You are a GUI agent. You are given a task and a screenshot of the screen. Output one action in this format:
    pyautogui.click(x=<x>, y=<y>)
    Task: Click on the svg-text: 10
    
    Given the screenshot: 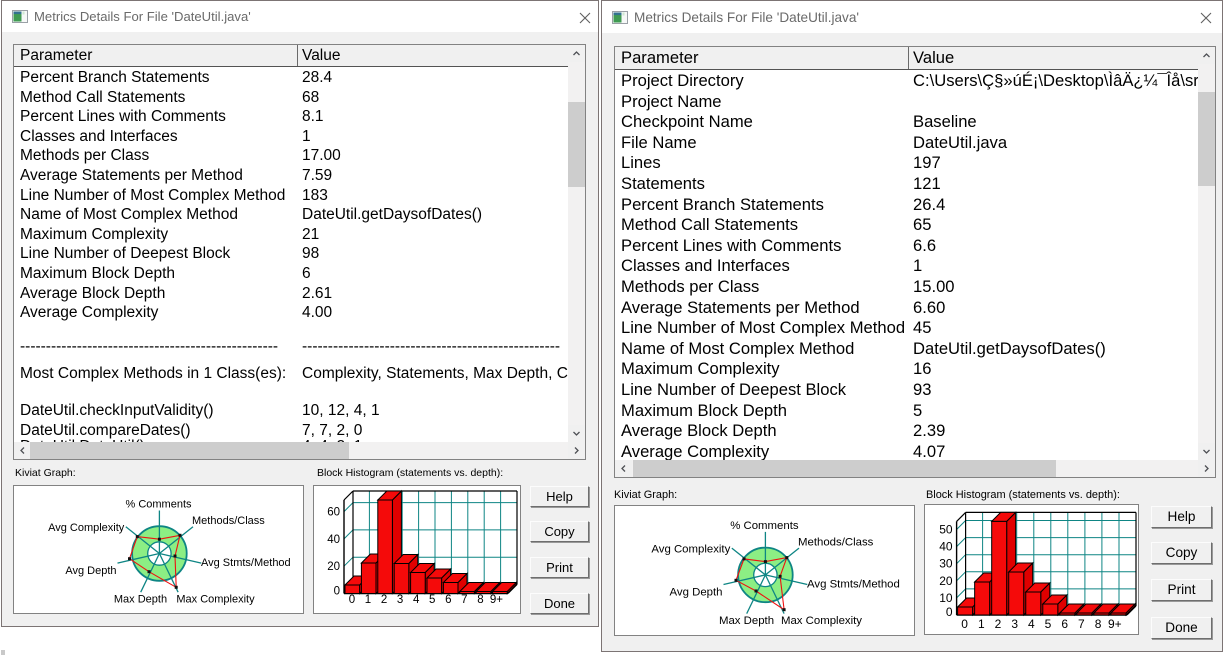 What is the action you would take?
    pyautogui.click(x=946, y=598)
    